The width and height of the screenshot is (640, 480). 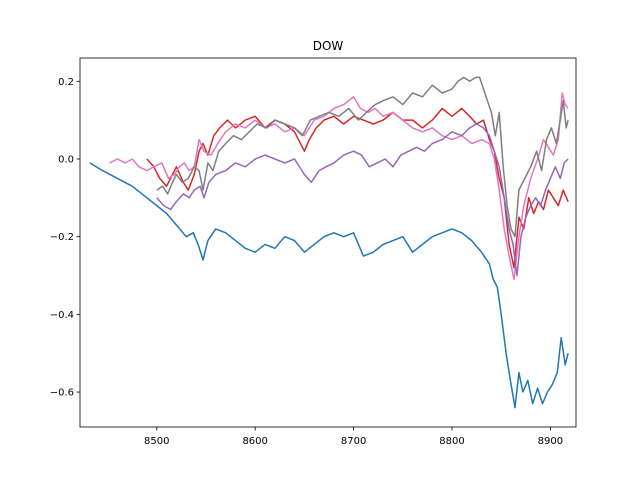 What do you see at coordinates (451, 441) in the screenshot?
I see `x-tick-label: 8800` at bounding box center [451, 441].